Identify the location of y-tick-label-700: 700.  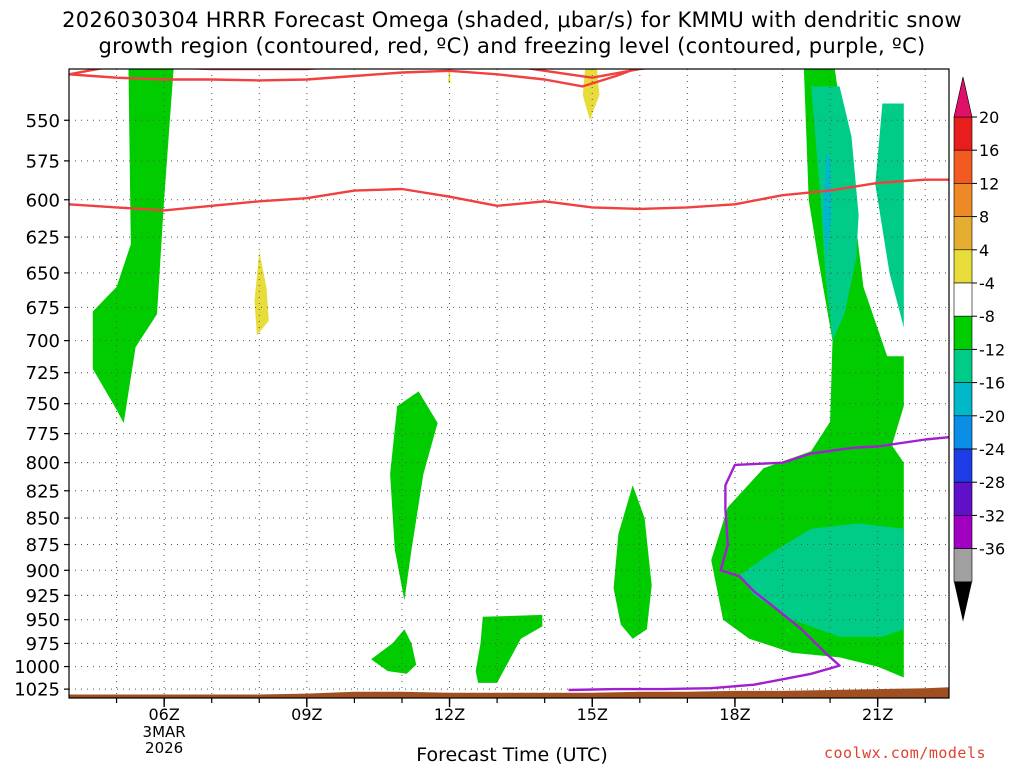
(43, 341).